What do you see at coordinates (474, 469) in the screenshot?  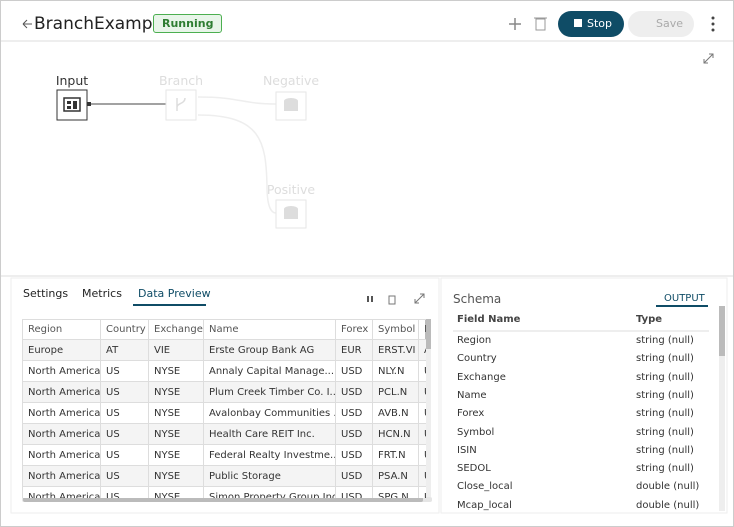 I see `schema-cell: SEDOL` at bounding box center [474, 469].